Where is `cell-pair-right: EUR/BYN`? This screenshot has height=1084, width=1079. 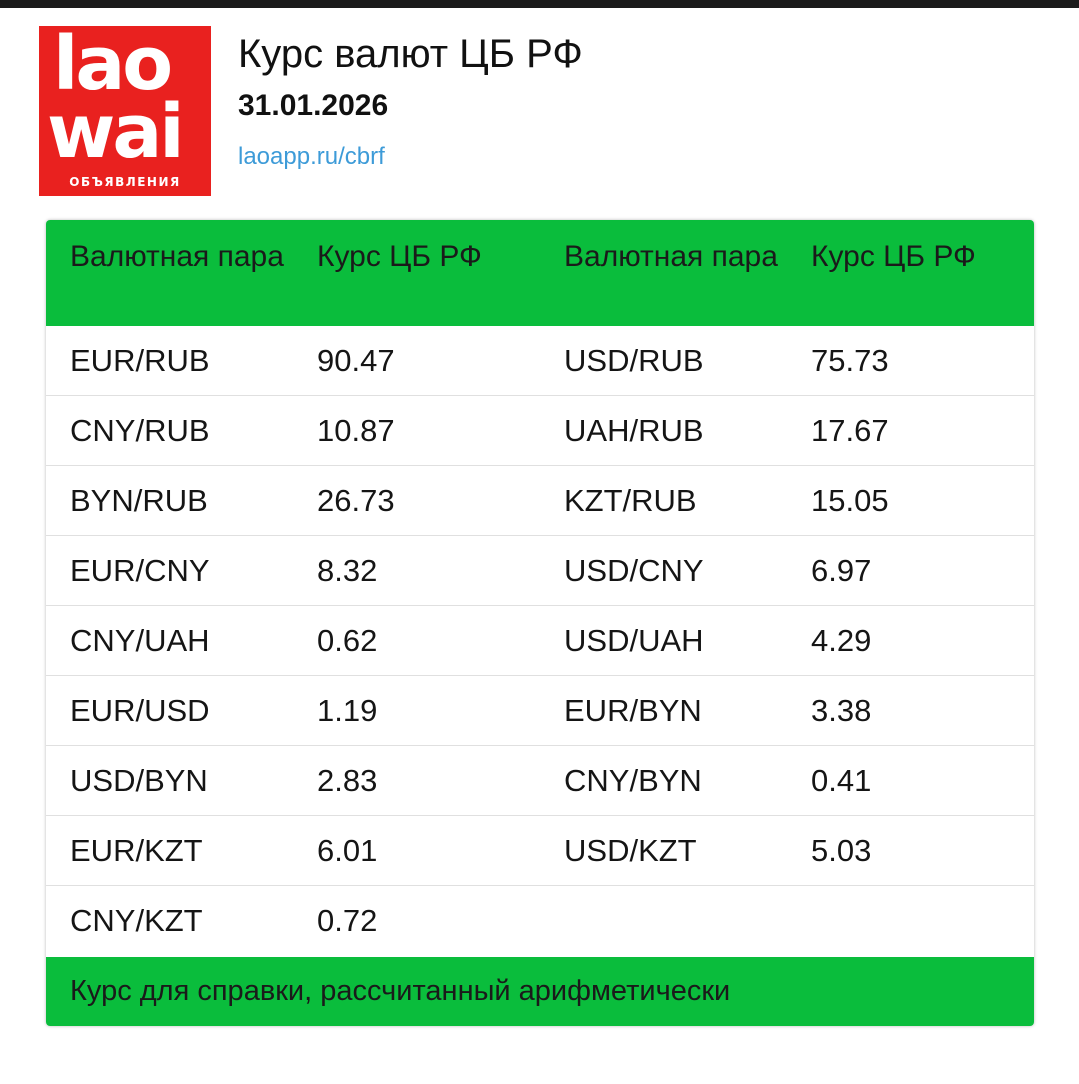 cell-pair-right: EUR/BYN is located at coordinates (633, 710).